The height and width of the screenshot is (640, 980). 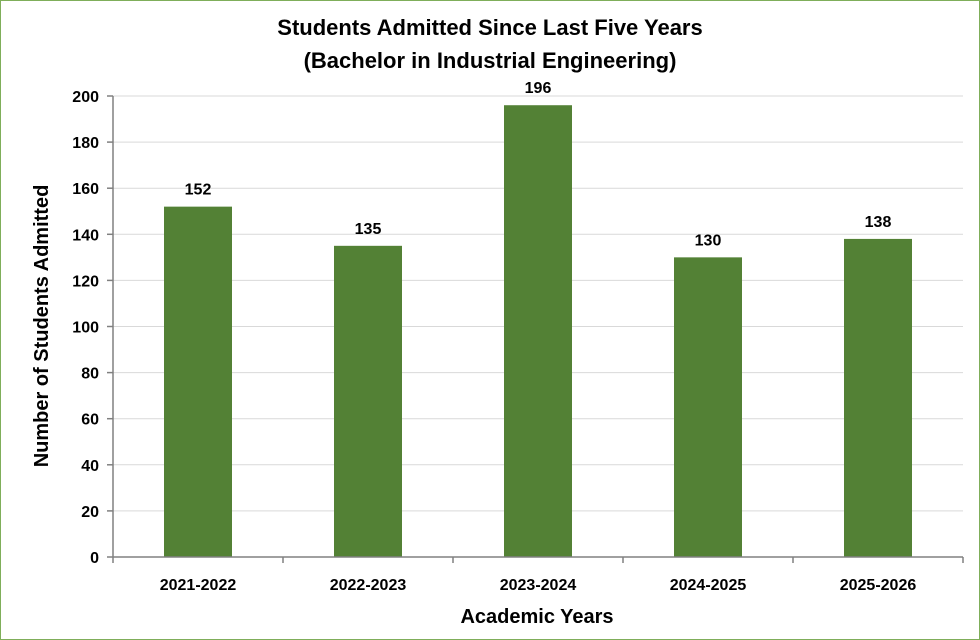 I want to click on y-tick-label: 120, so click(x=85, y=281).